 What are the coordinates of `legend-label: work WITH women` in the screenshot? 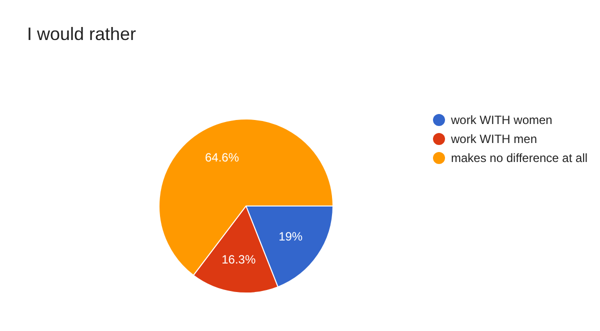 It's located at (501, 119).